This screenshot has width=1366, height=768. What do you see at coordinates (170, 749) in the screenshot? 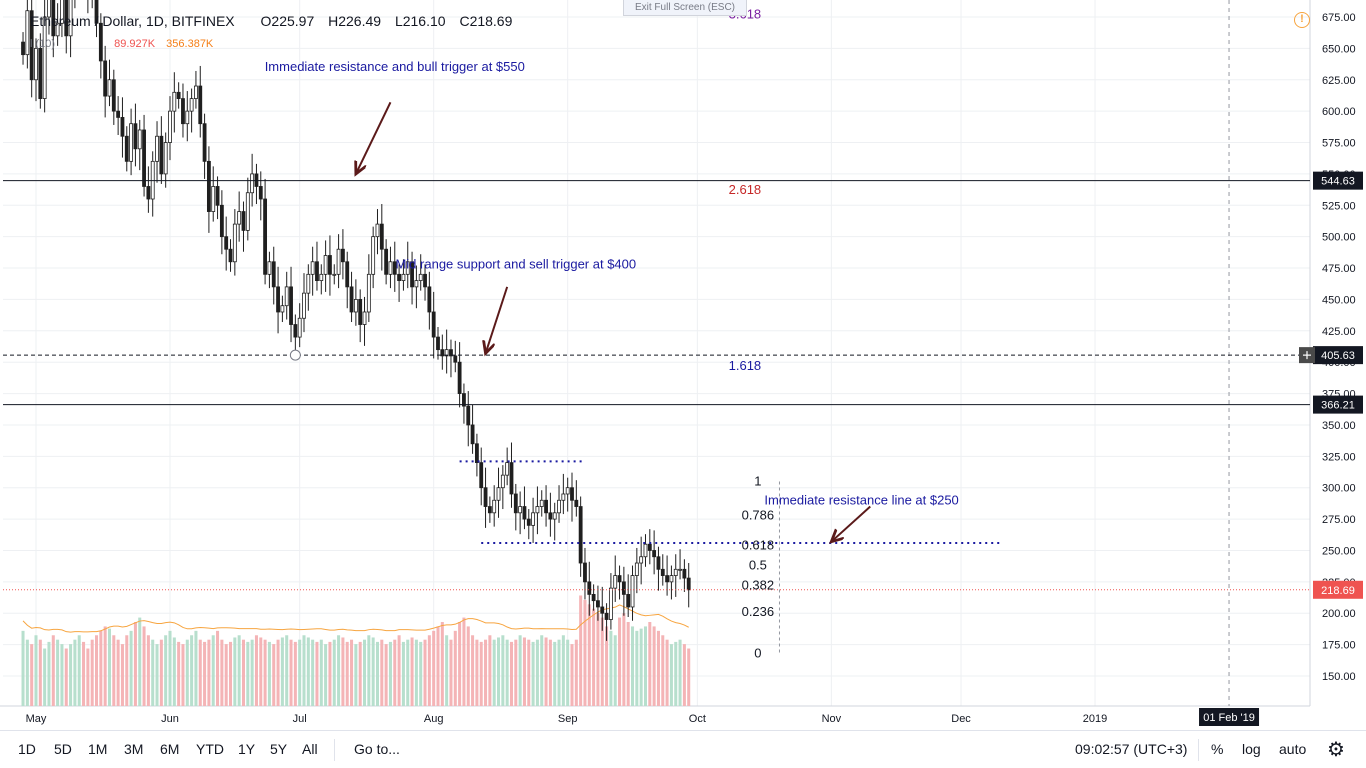
I see `timeframe-6m: 6M` at bounding box center [170, 749].